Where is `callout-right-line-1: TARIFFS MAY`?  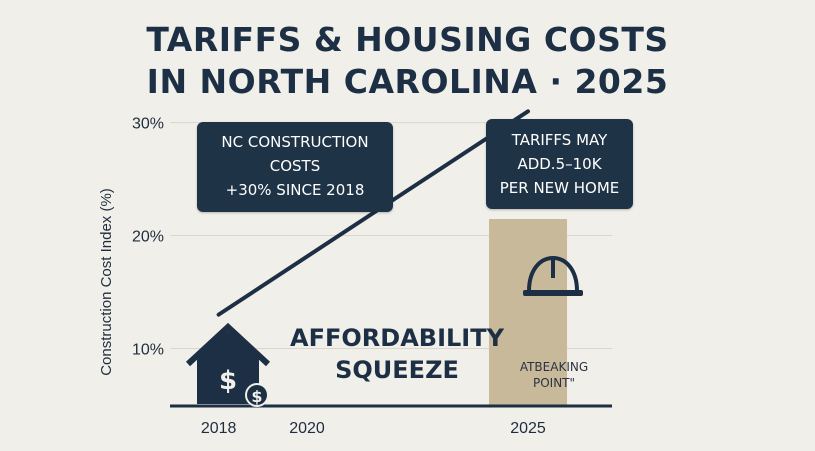
callout-right-line-1: TARIFFS MAY is located at coordinates (559, 140).